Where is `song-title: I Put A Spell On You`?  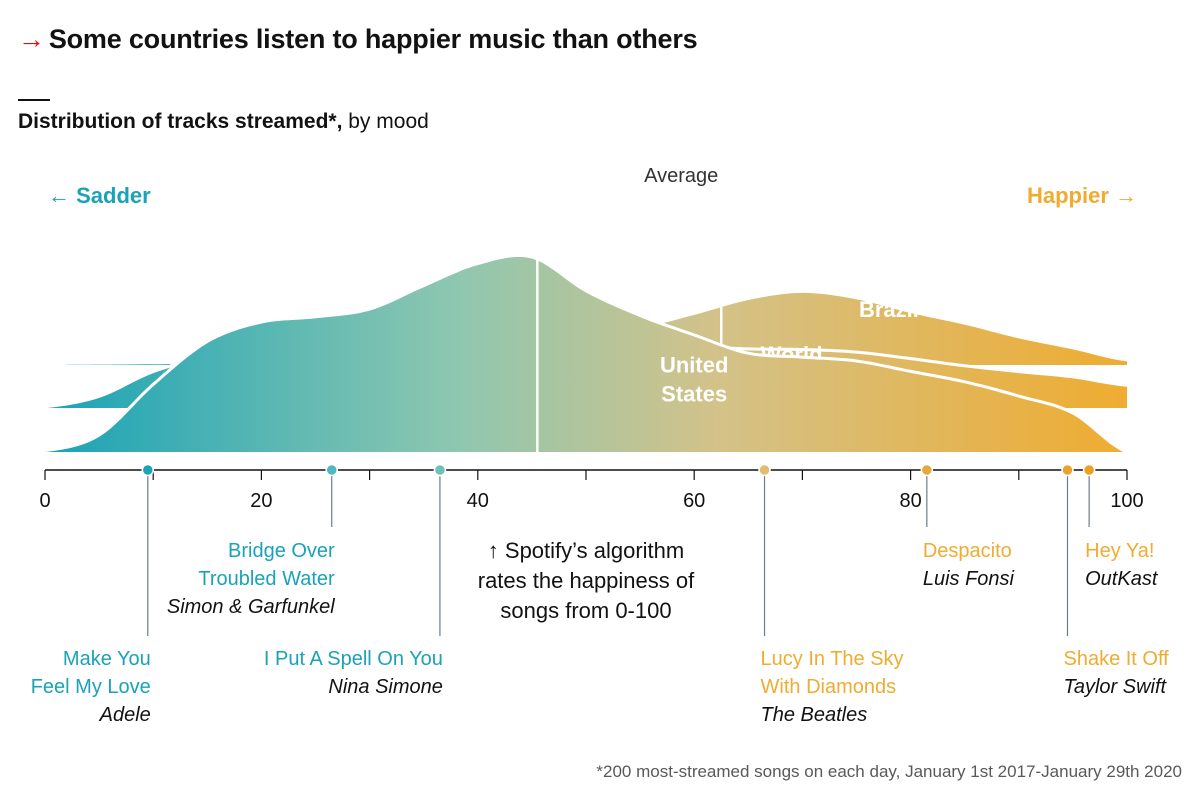 song-title: I Put A Spell On You is located at coordinates (353, 659).